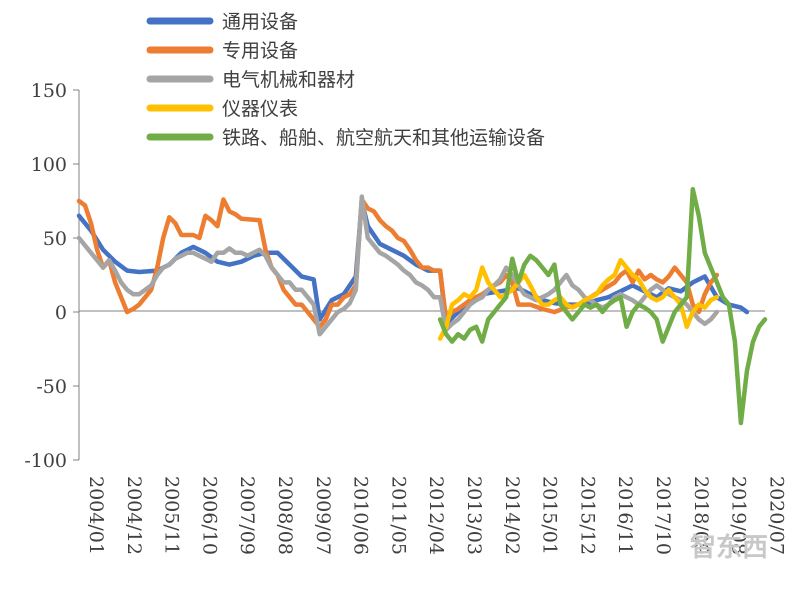 The width and height of the screenshot is (800, 594). I want to click on legend-label: 通用设备, so click(260, 22).